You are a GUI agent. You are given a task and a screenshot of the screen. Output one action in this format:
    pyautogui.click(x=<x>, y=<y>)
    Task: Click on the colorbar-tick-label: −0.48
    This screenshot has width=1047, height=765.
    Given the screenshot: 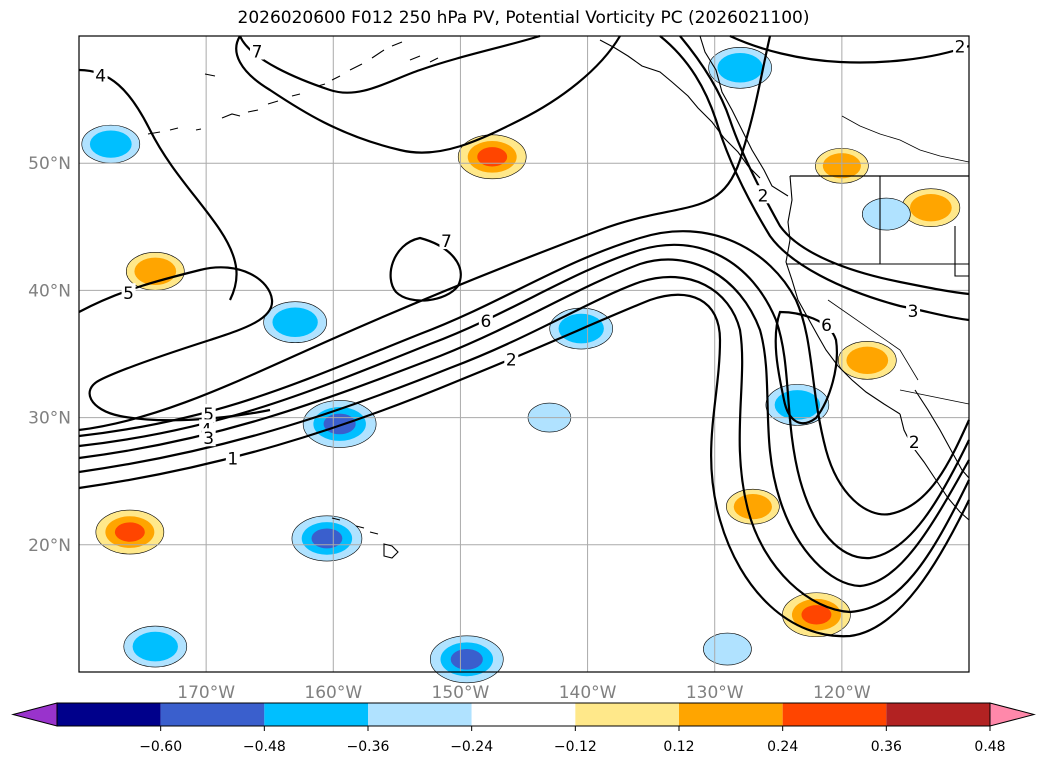 What is the action you would take?
    pyautogui.click(x=264, y=747)
    